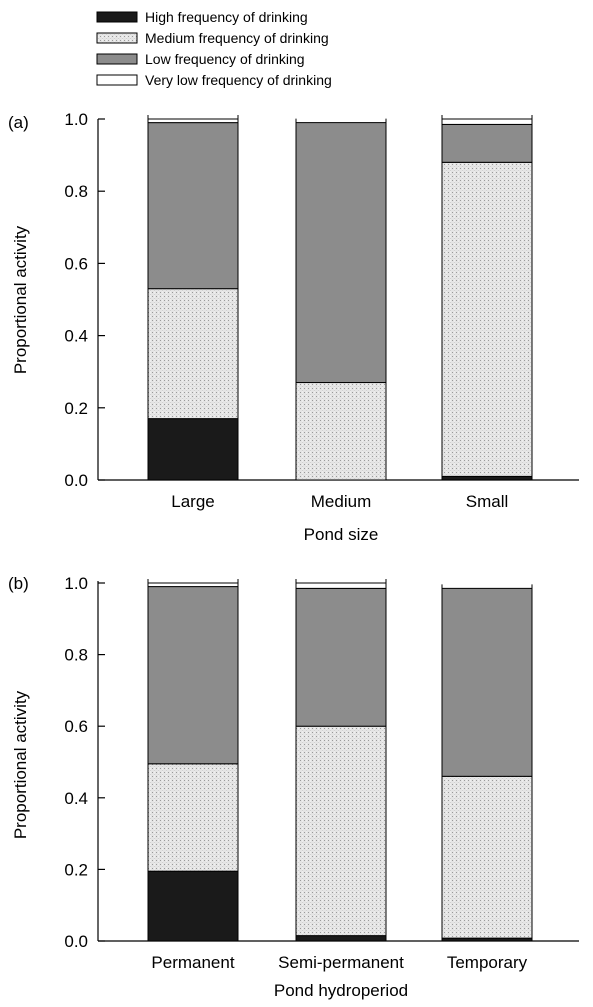 Image resolution: width=593 pixels, height=1007 pixels. Describe the element at coordinates (117, 80) in the screenshot. I see `legend-swatch-verylow` at that location.